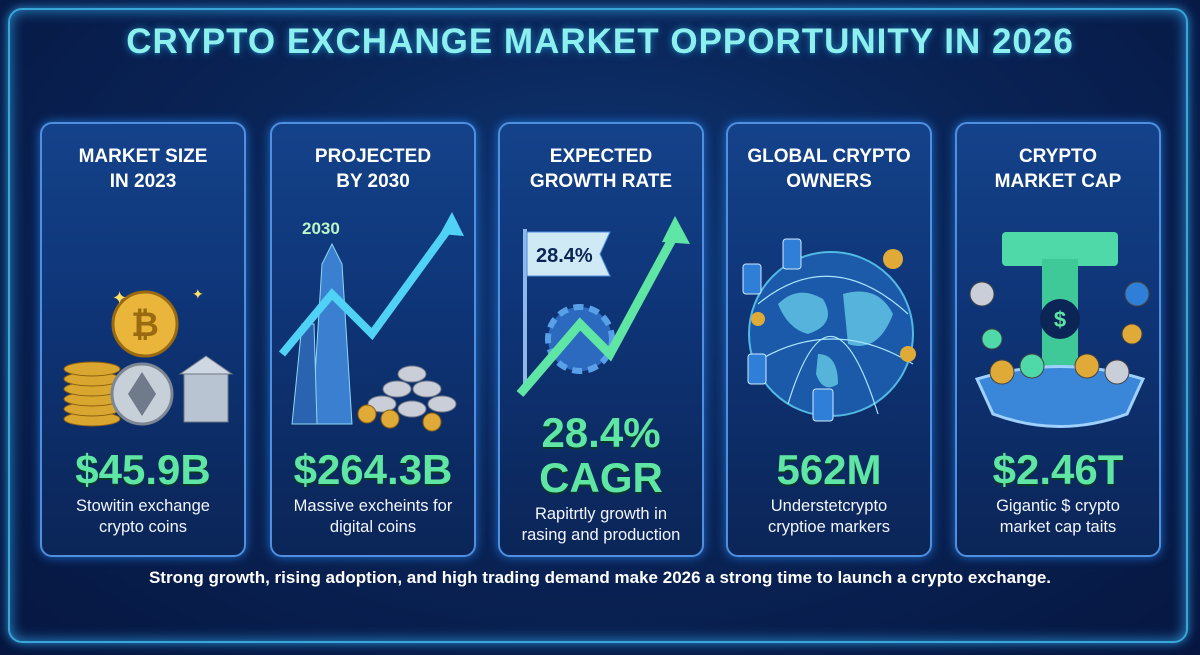 This screenshot has height=655, width=1200. What do you see at coordinates (1058, 169) in the screenshot?
I see `card-heading: CRYPTO MARKET CAP` at bounding box center [1058, 169].